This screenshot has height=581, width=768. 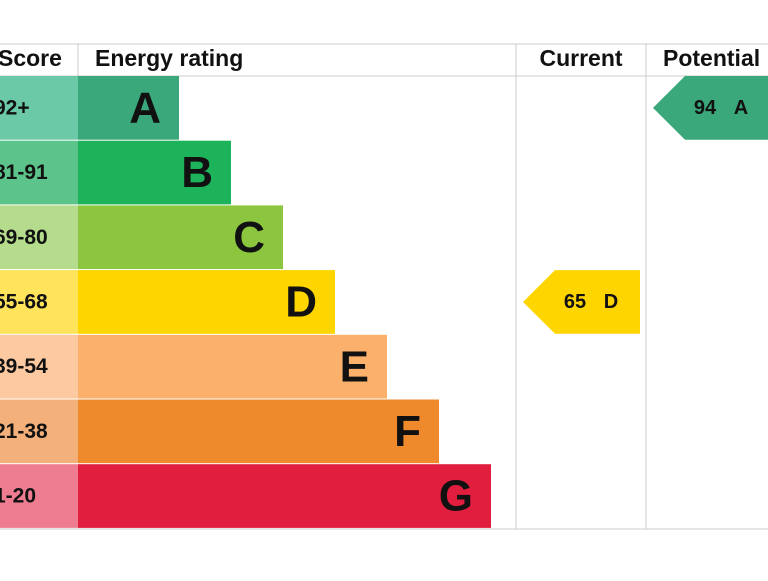 What do you see at coordinates (741, 108) in the screenshot?
I see `potential-letter: A` at bounding box center [741, 108].